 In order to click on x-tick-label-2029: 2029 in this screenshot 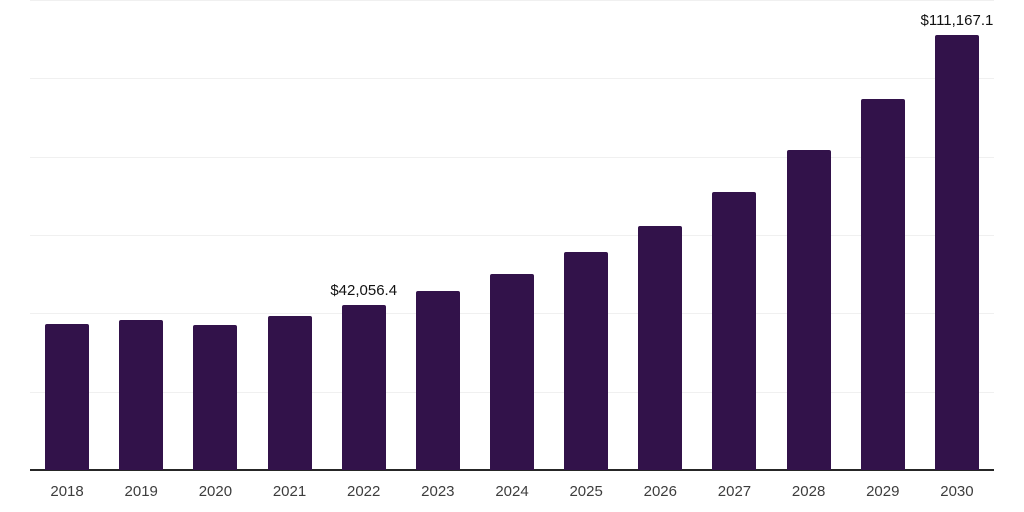, I will do `click(883, 491)`.